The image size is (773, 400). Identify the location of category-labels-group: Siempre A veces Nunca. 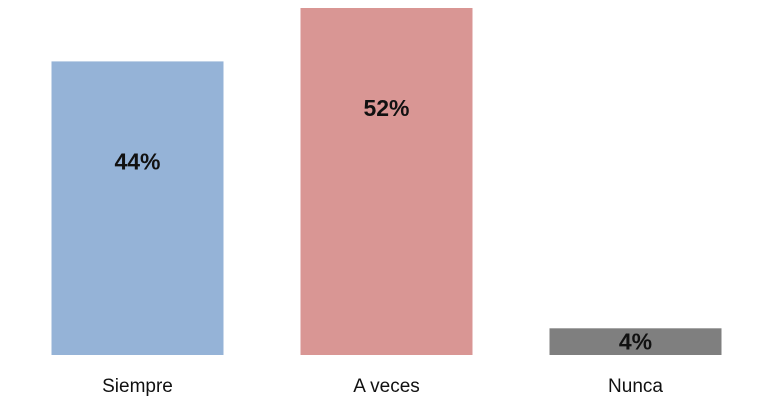
(382, 386).